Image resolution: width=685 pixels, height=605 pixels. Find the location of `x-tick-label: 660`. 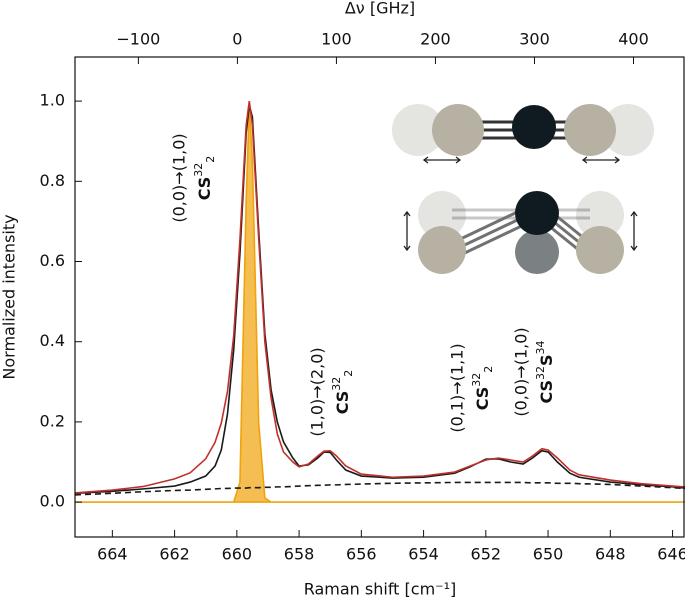

x-tick-label: 660 is located at coordinates (237, 554).